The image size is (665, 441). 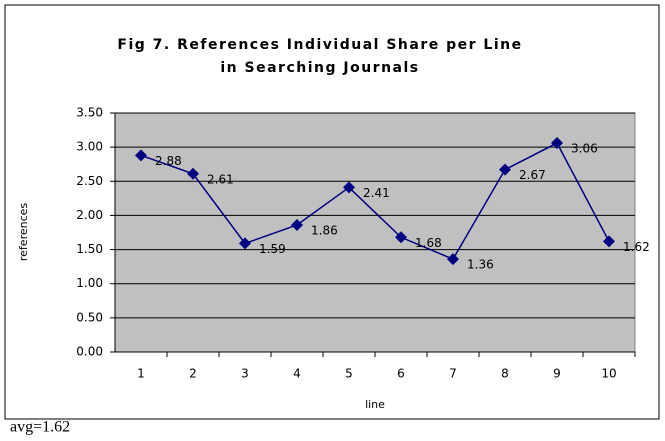 I want to click on chart-title: in Searching Journals, so click(x=319, y=68).